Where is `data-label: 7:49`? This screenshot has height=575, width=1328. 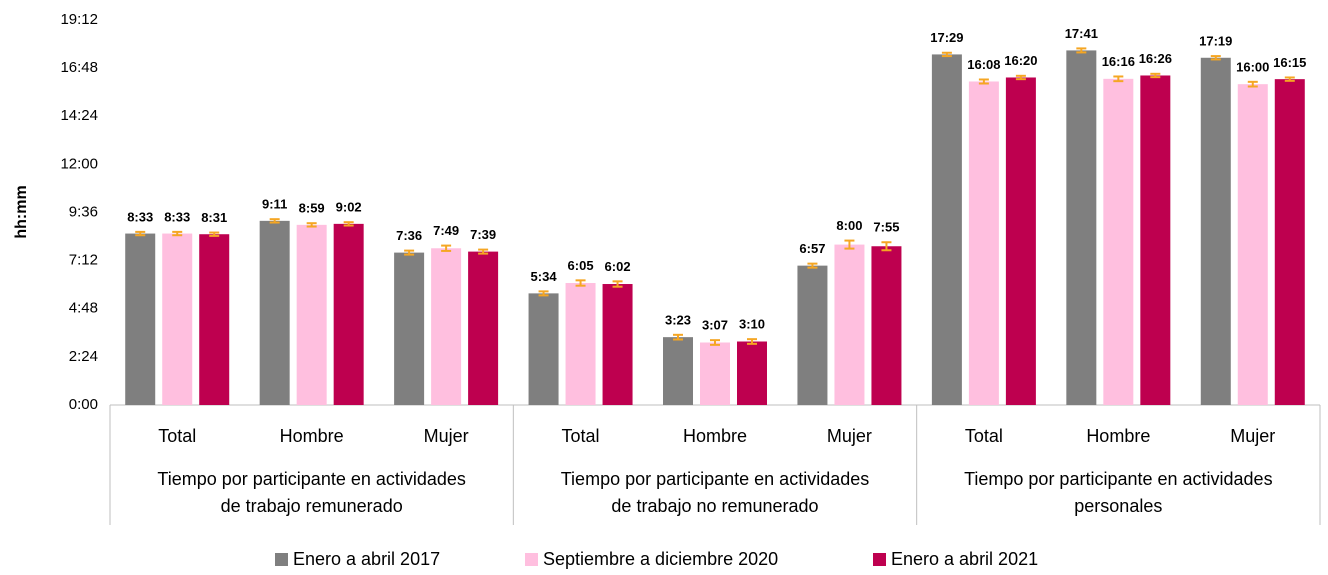
data-label: 7:49 is located at coordinates (446, 230).